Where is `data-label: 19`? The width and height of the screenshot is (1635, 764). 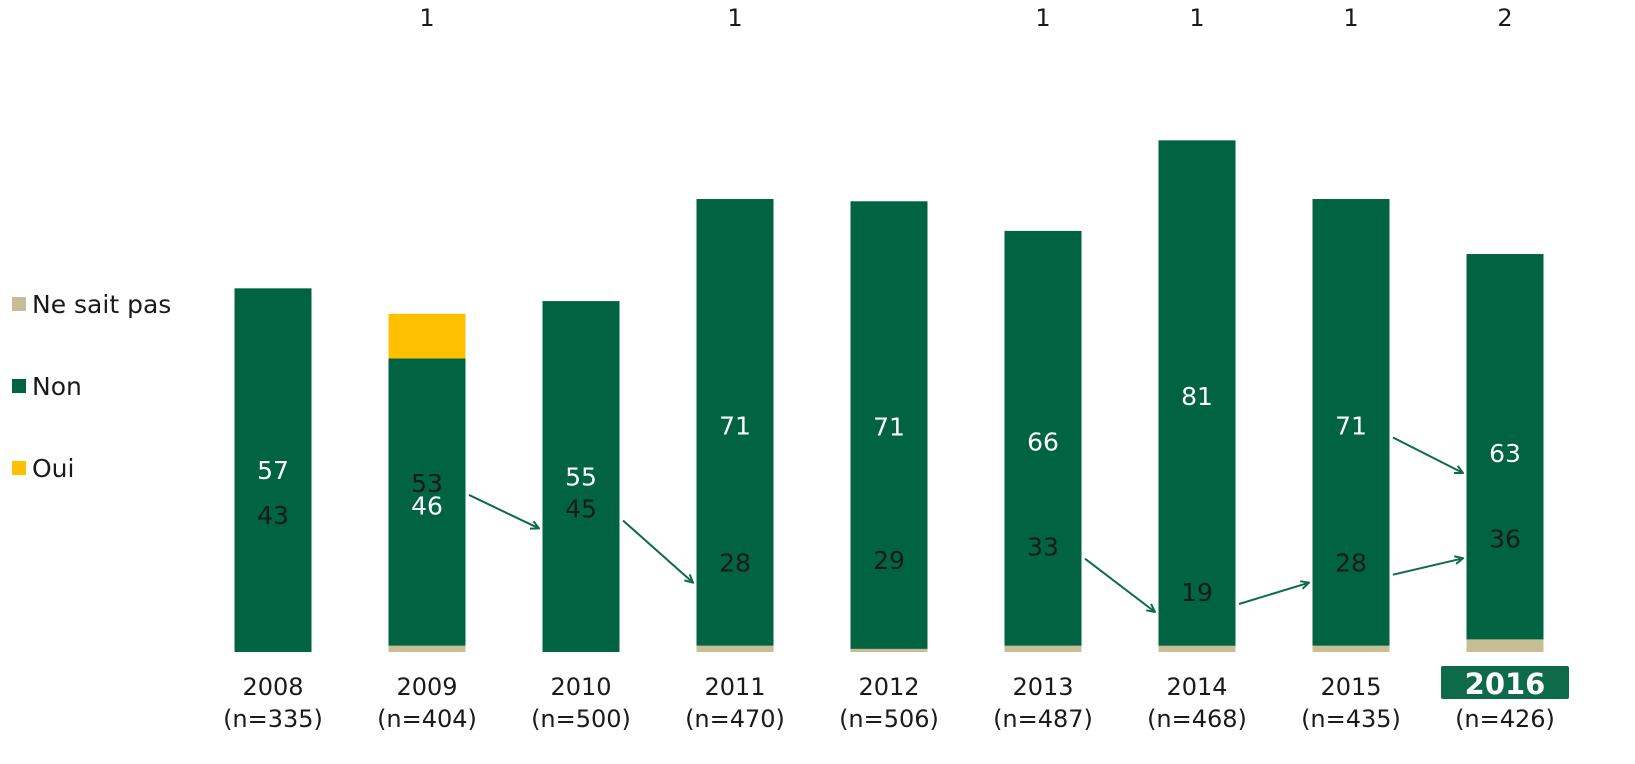 data-label: 19 is located at coordinates (1197, 592).